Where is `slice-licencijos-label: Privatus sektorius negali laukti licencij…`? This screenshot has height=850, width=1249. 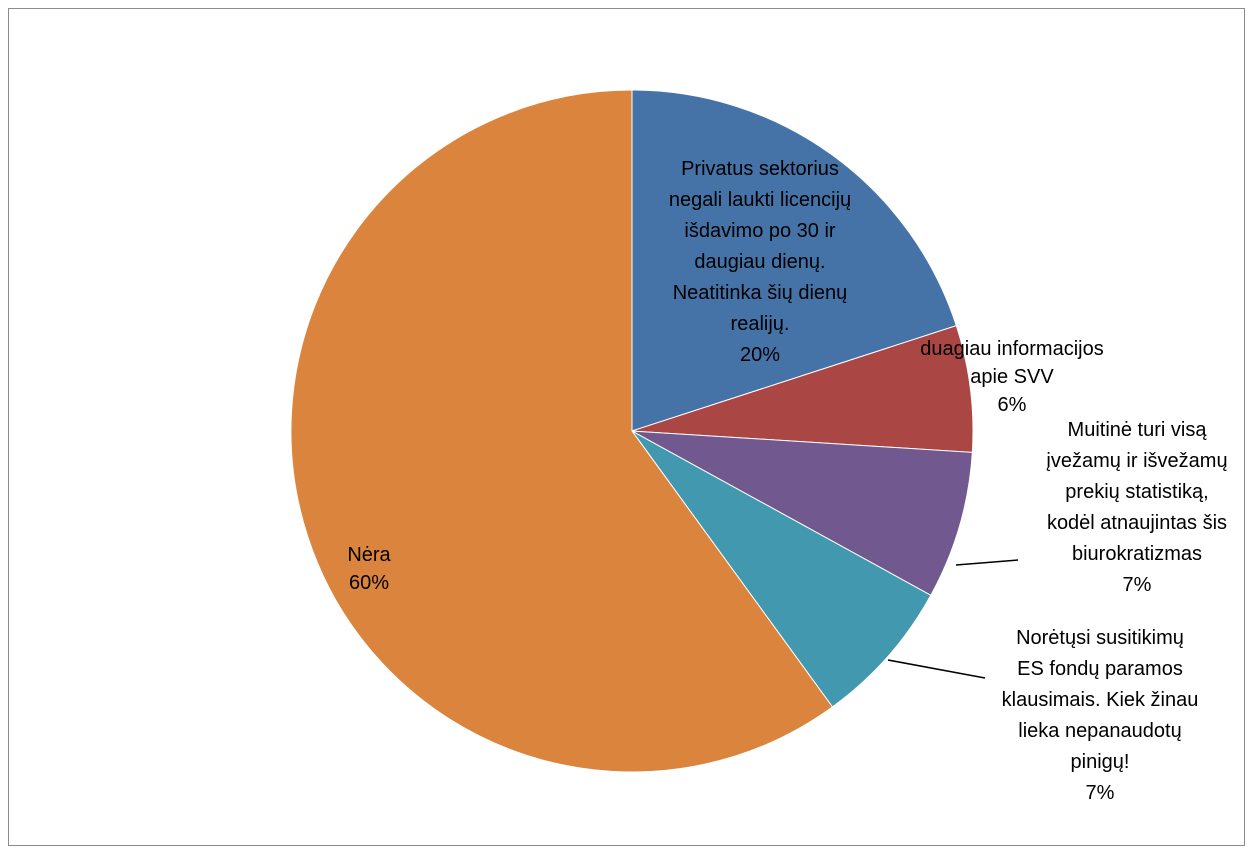 slice-licencijos-label: Privatus sektorius negali laukti licencij… is located at coordinates (760, 262).